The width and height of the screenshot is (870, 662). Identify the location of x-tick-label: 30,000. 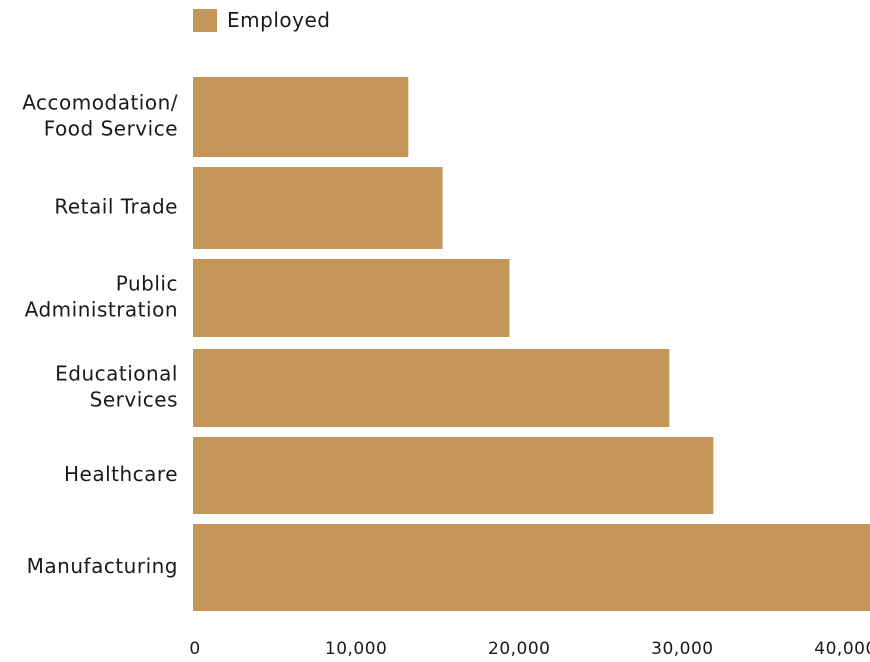
(682, 648).